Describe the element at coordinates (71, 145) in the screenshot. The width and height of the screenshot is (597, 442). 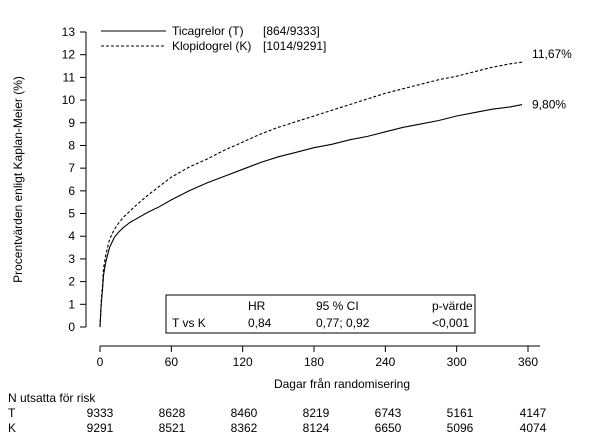
I see `y-tick-label: 8` at that location.